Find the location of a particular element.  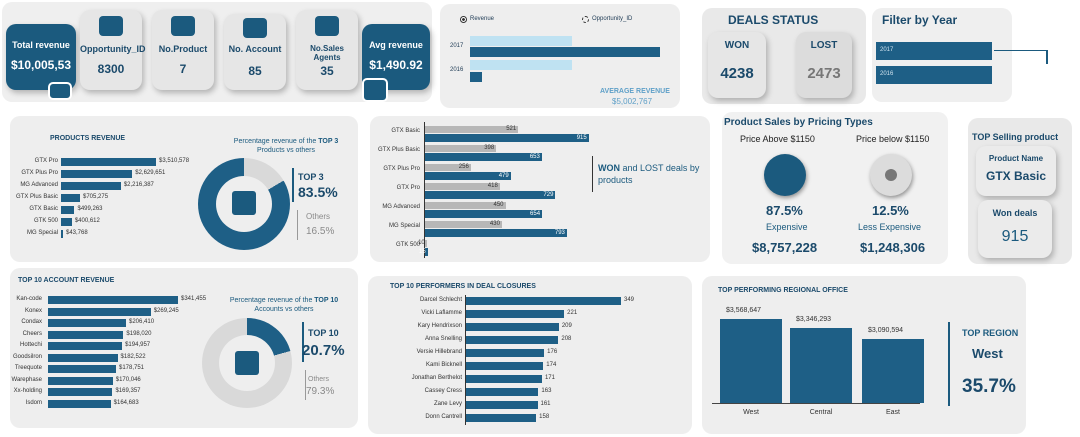

performer-value: 158 is located at coordinates (544, 417).